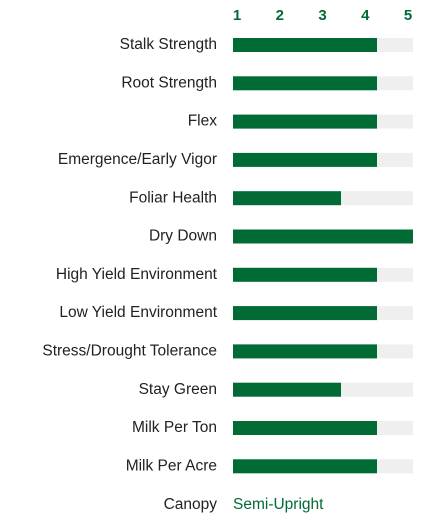 The height and width of the screenshot is (524, 424). Describe the element at coordinates (278, 504) in the screenshot. I see `canopy-value: Semi-Upright` at that location.